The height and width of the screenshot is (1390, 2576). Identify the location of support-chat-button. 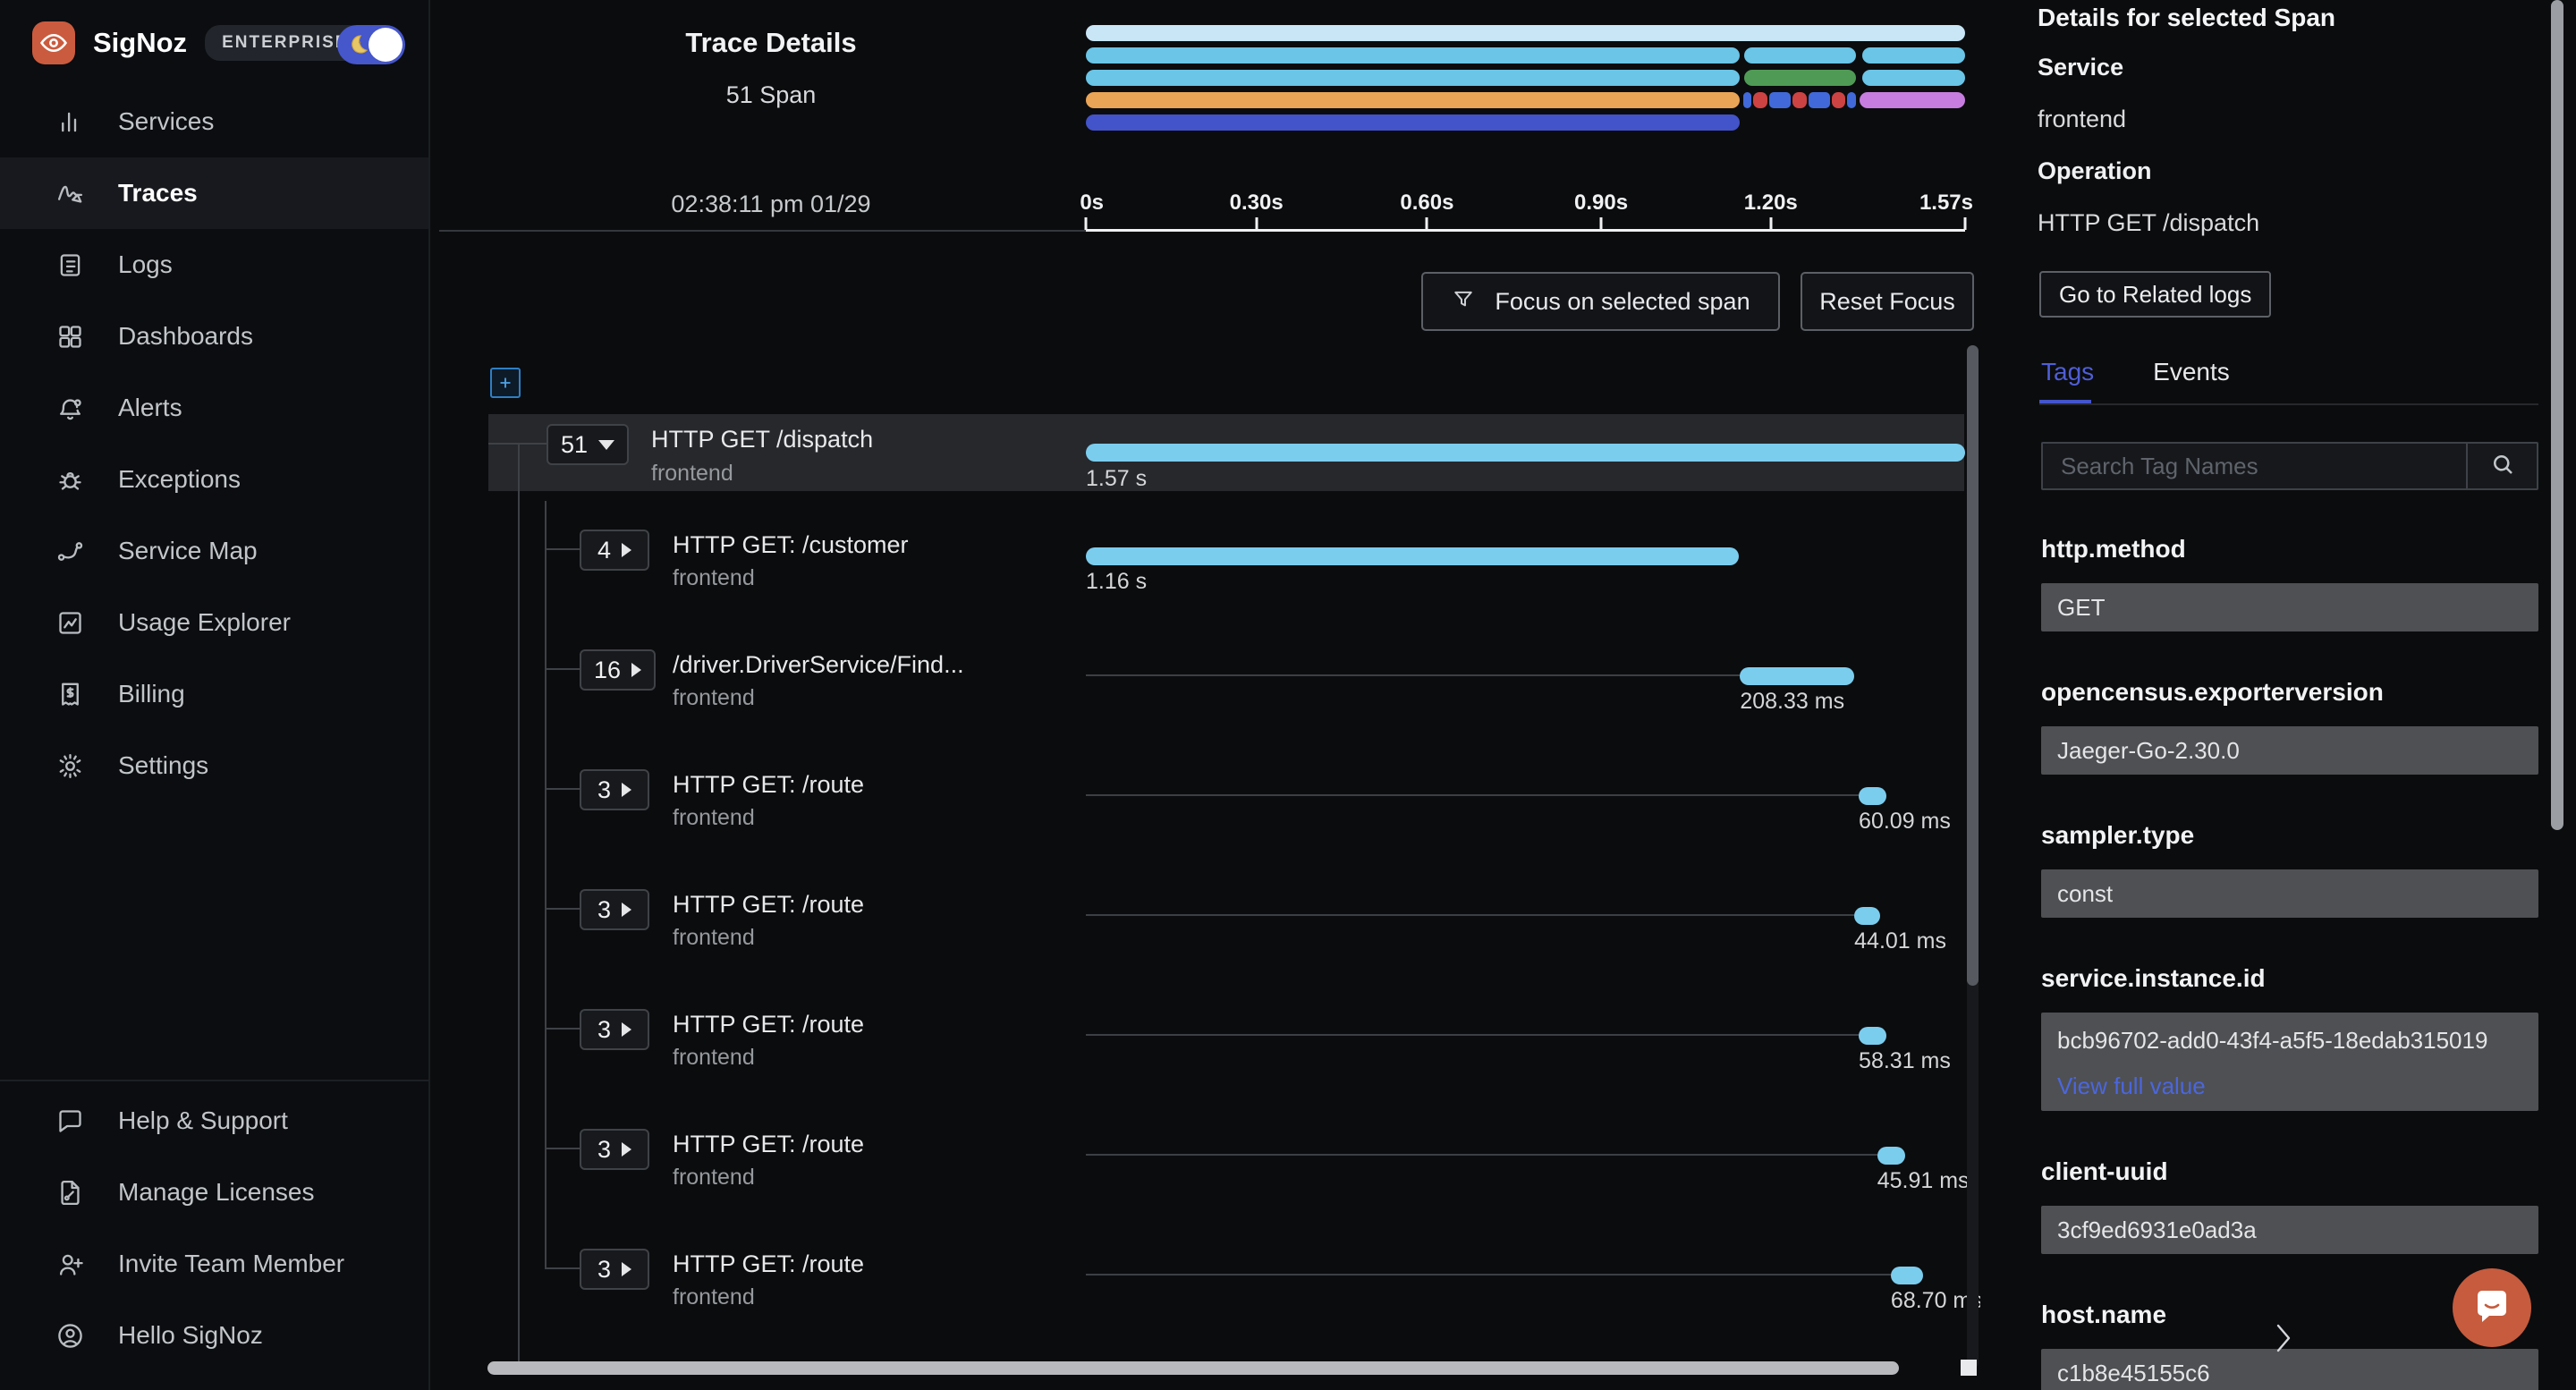
(2492, 1307).